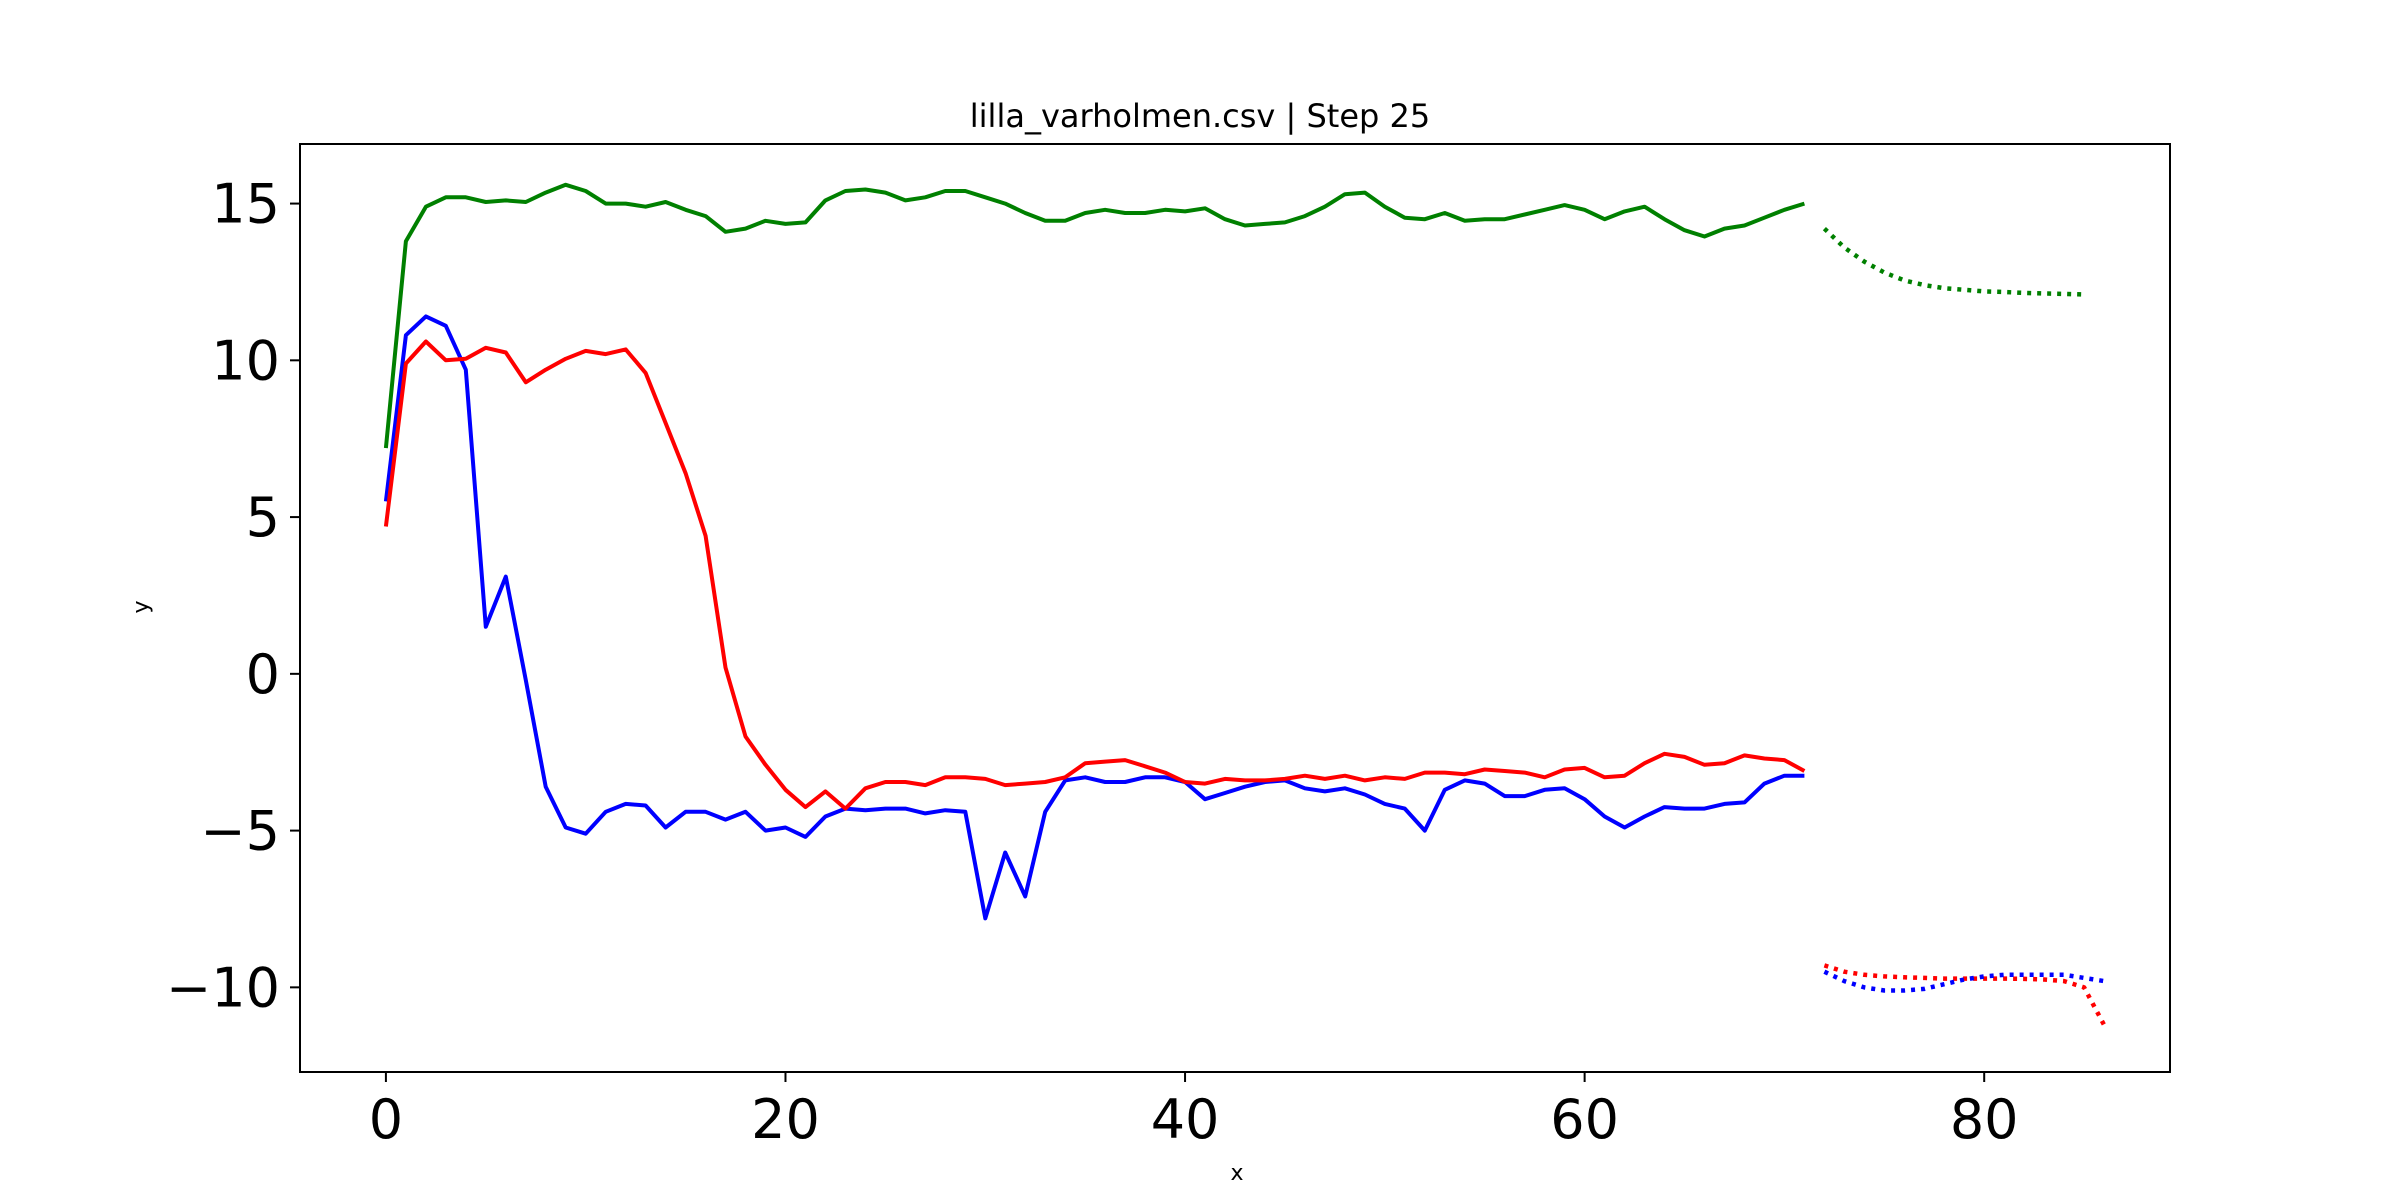  What do you see at coordinates (1584, 1119) in the screenshot?
I see `x-tick-label: 60` at bounding box center [1584, 1119].